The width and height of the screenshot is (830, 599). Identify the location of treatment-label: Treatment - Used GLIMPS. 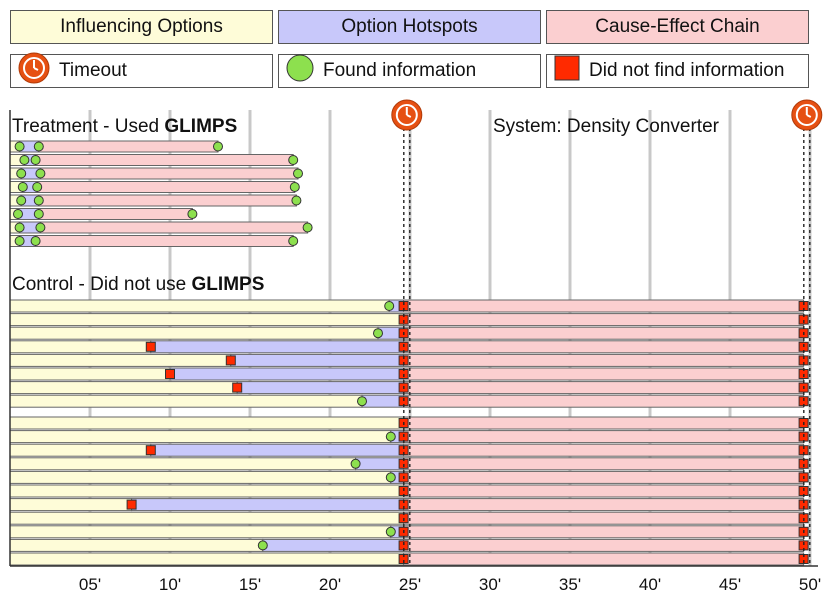
(124, 126).